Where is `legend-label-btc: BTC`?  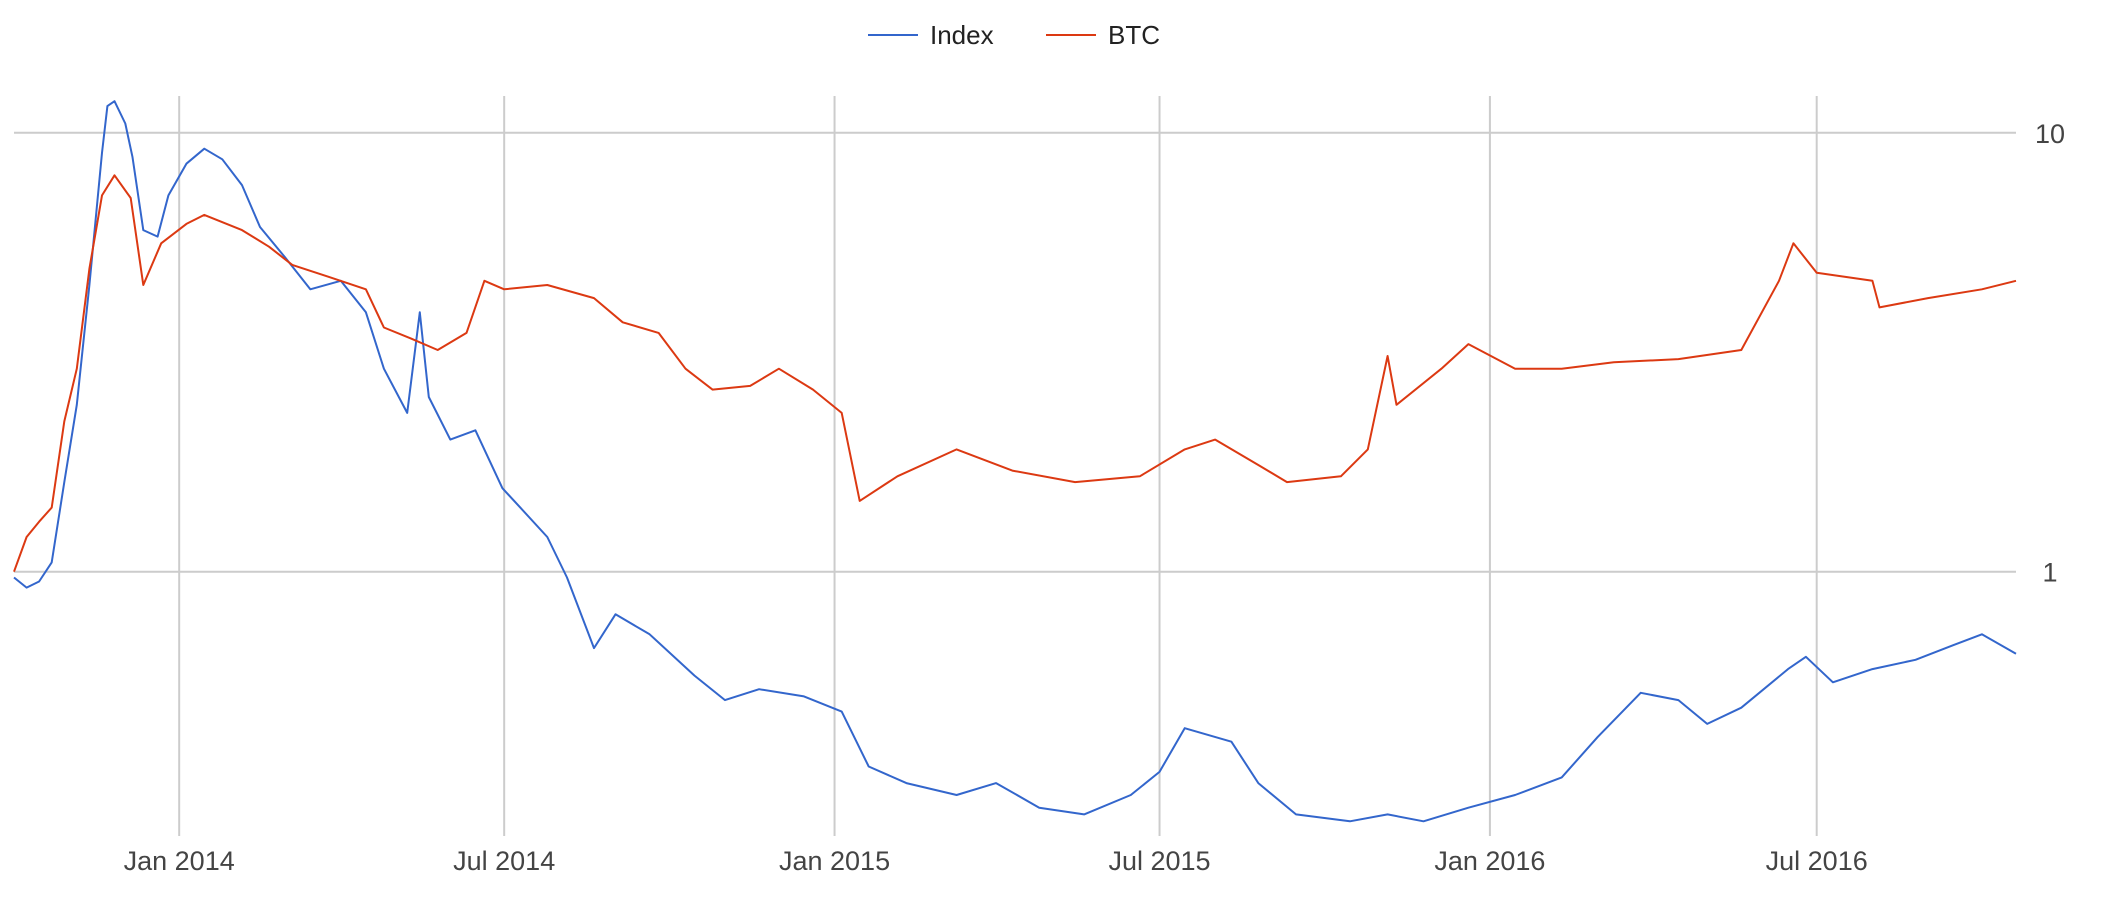
legend-label-btc: BTC is located at coordinates (1134, 35).